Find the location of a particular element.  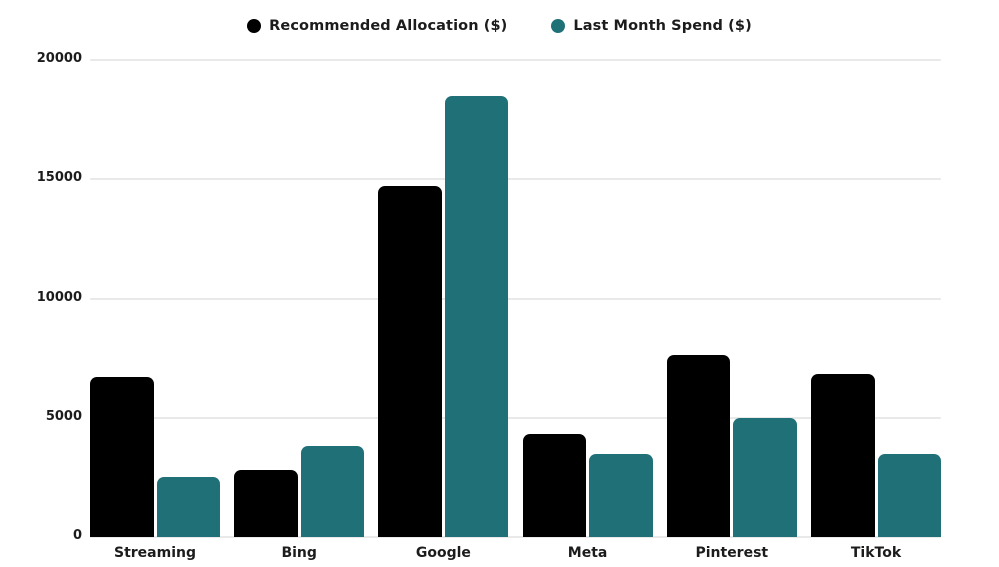

legend-dot-recommended-allocation is located at coordinates (254, 26).